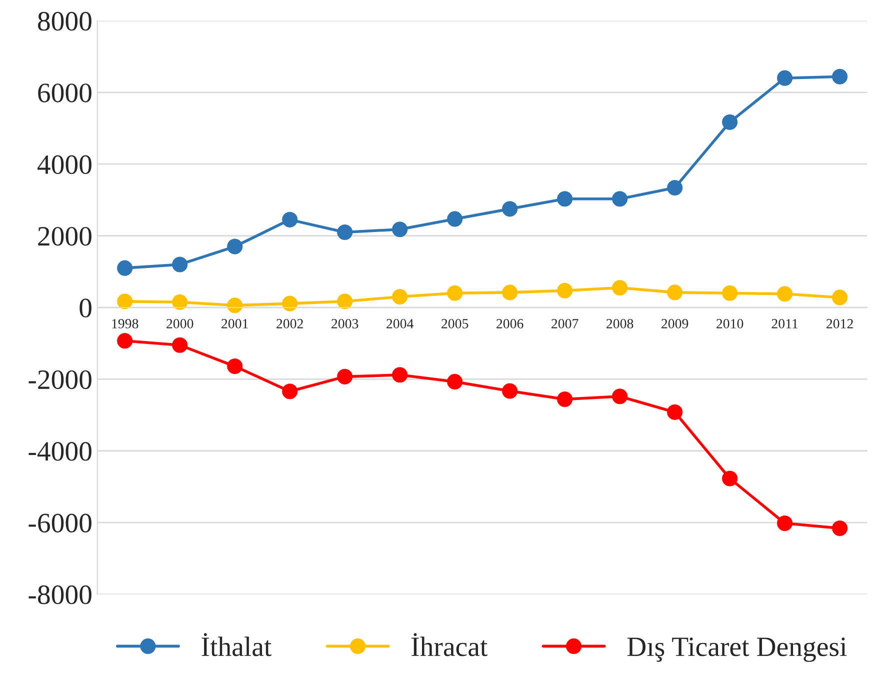  I want to click on x-tick-label: 2003, so click(345, 323).